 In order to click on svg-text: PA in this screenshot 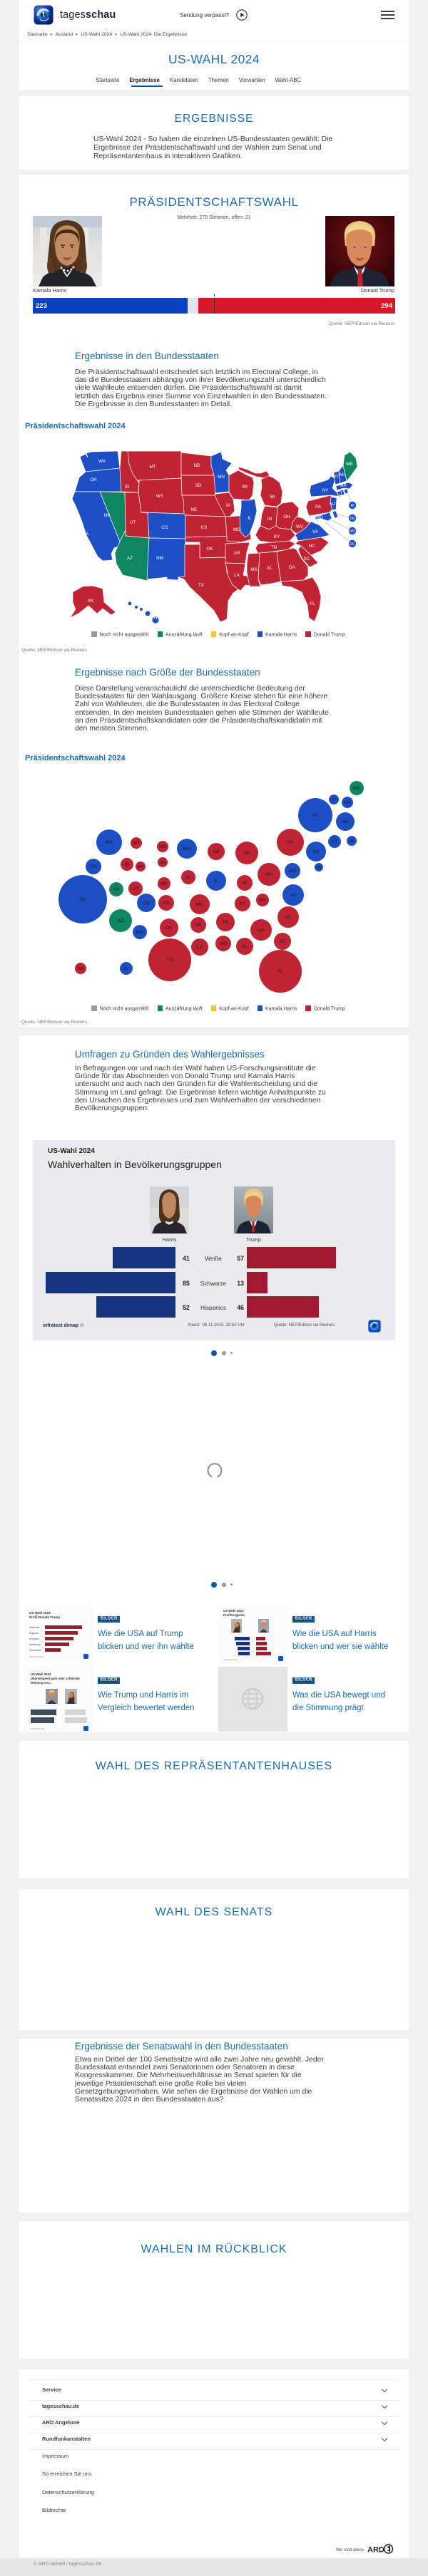, I will do `click(290, 842)`.